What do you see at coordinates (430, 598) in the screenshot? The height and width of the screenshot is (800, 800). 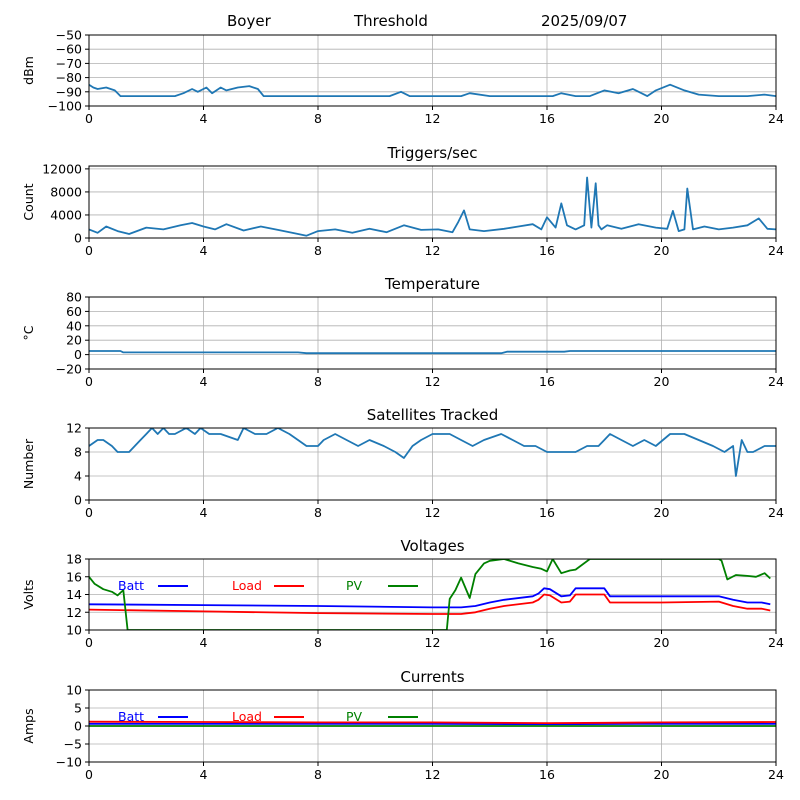 I see `series-line-batt` at bounding box center [430, 598].